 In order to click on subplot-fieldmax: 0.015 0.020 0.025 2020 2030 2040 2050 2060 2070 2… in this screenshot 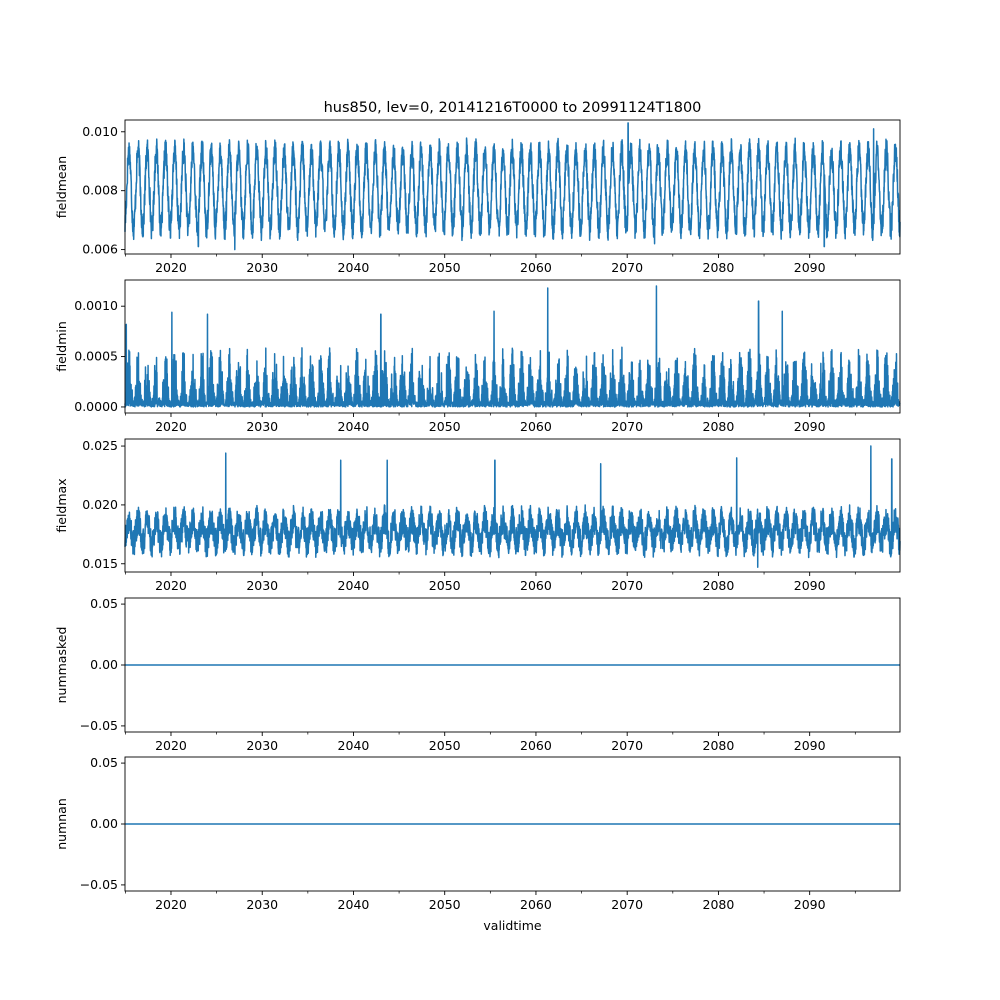, I will do `click(477, 515)`.